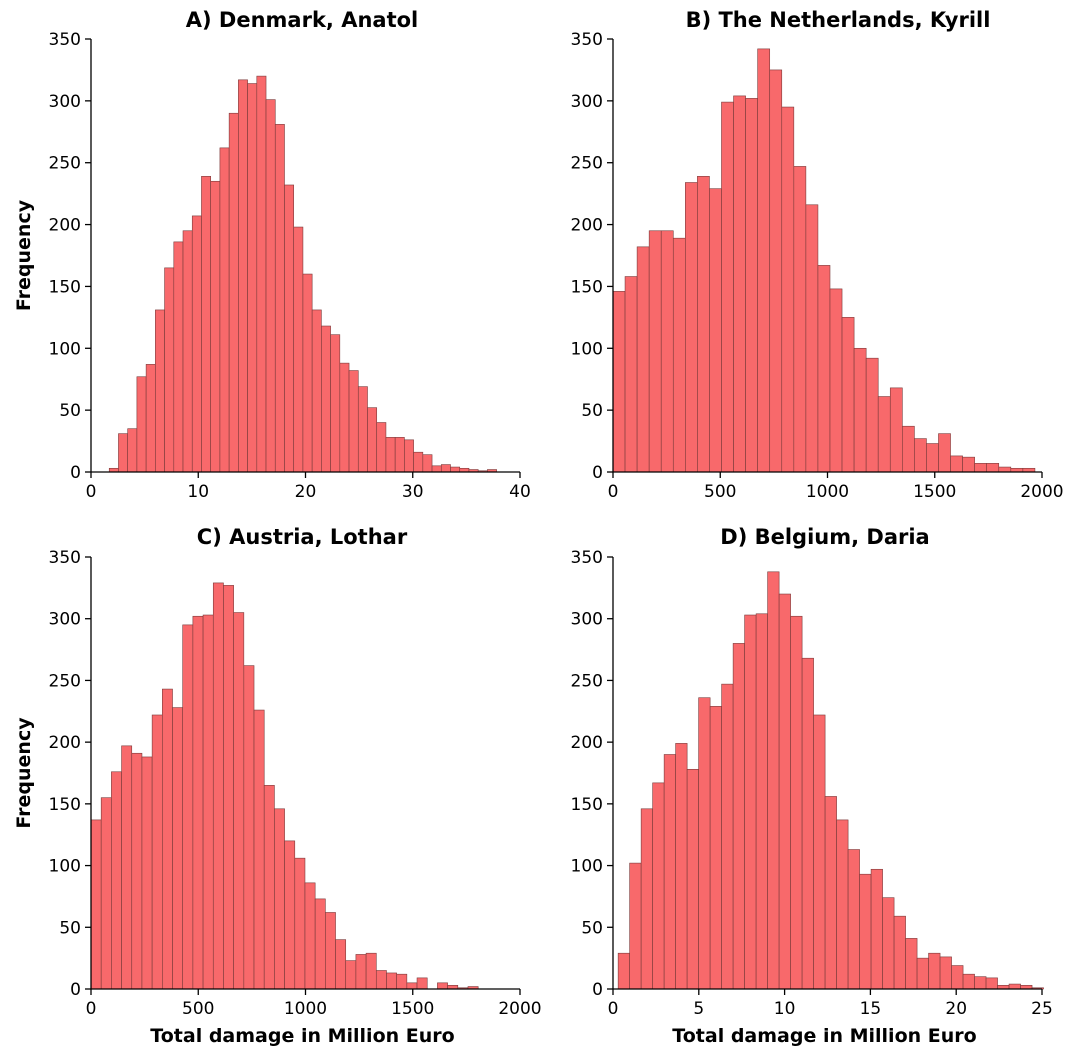 This screenshot has height=1048, width=1084. I want to click on x-tick-label: 2000, so click(519, 1009).